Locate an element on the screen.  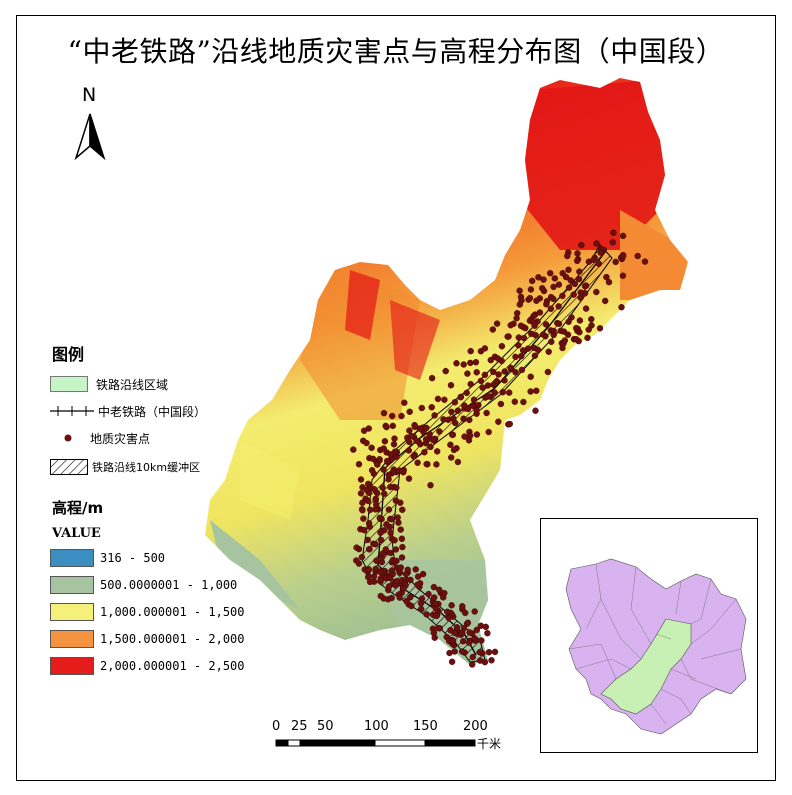
legend-label: 中老铁路（中国段） is located at coordinates (152, 411).